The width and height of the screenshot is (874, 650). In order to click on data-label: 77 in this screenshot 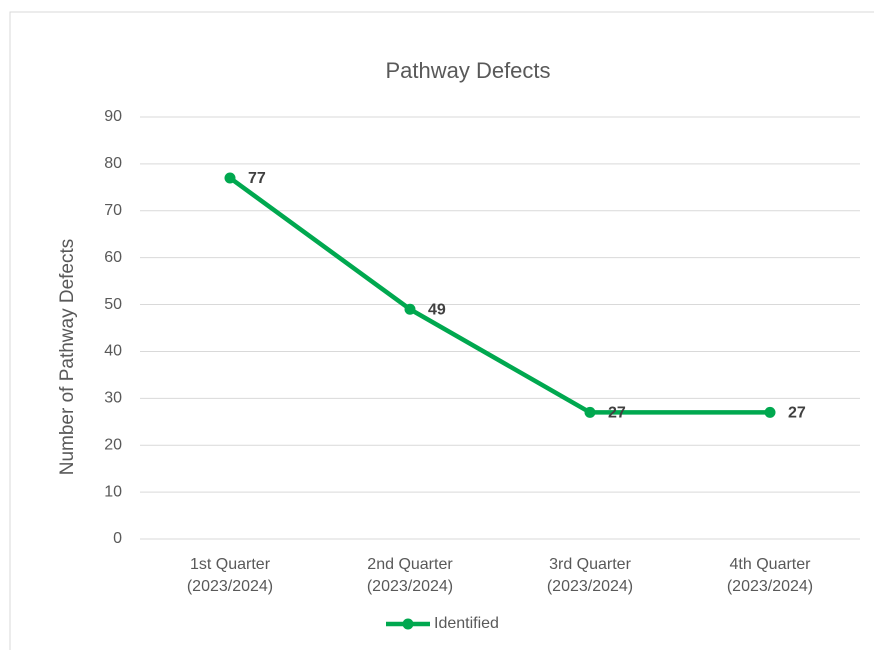, I will do `click(257, 178)`.